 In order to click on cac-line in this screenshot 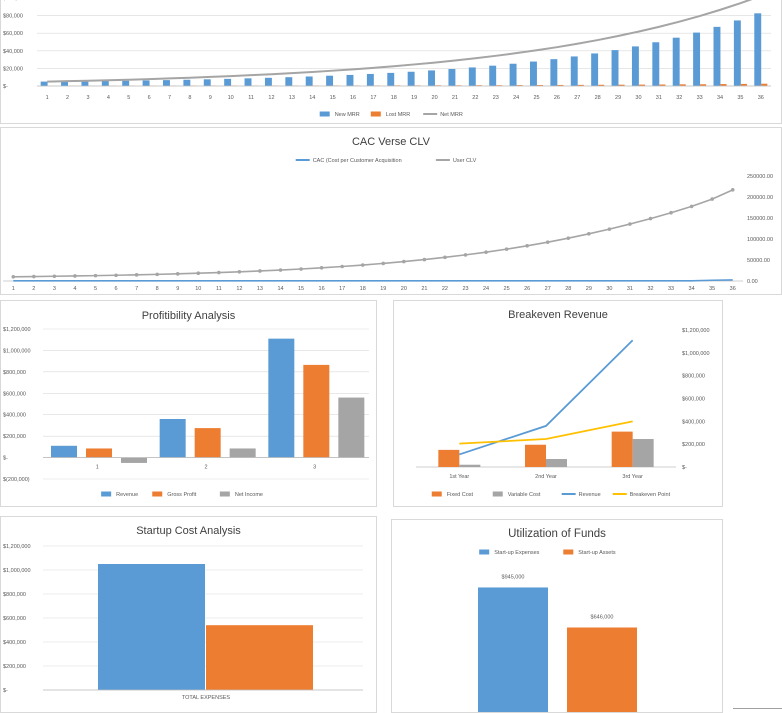, I will do `click(373, 280)`.